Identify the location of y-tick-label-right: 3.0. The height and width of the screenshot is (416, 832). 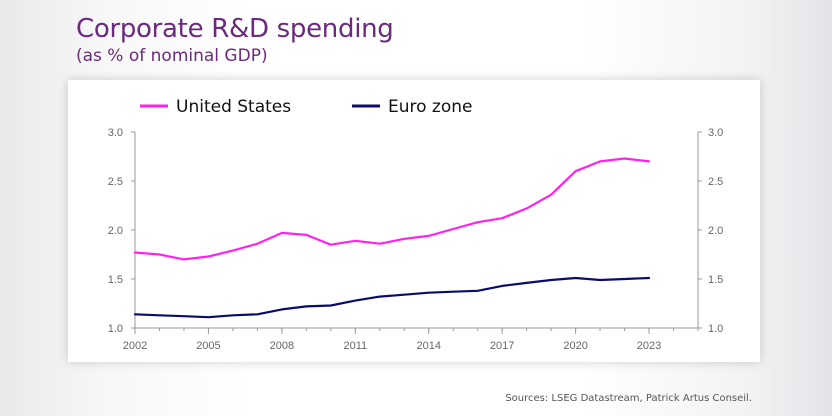
(715, 133).